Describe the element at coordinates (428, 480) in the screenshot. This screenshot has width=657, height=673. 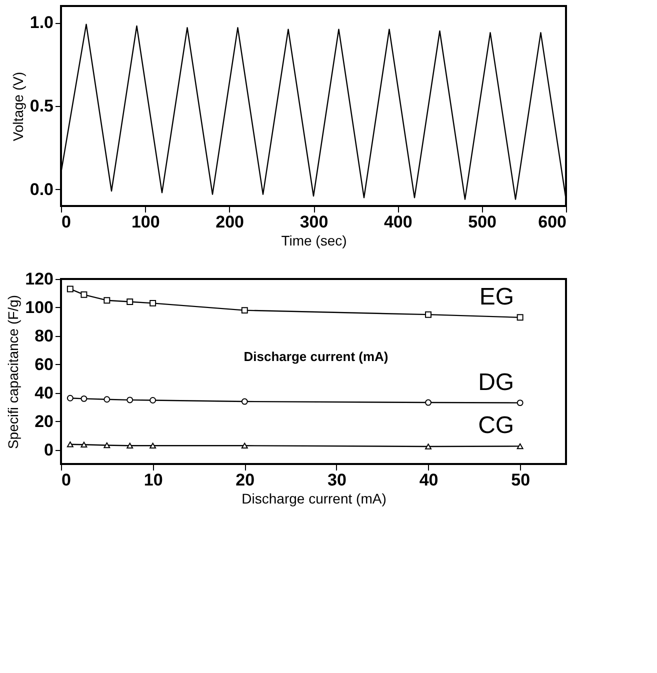
I see `x-tick-label: 40` at that location.